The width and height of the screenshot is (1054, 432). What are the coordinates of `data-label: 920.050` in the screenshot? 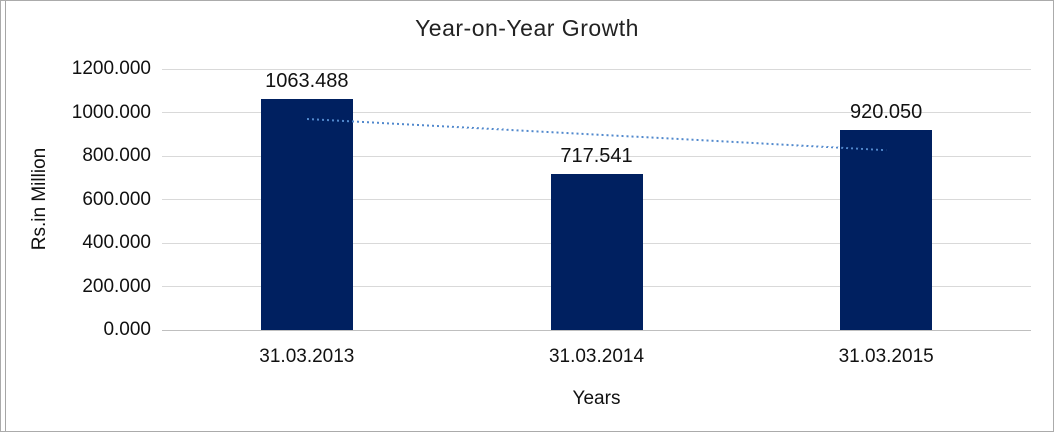 It's located at (886, 111).